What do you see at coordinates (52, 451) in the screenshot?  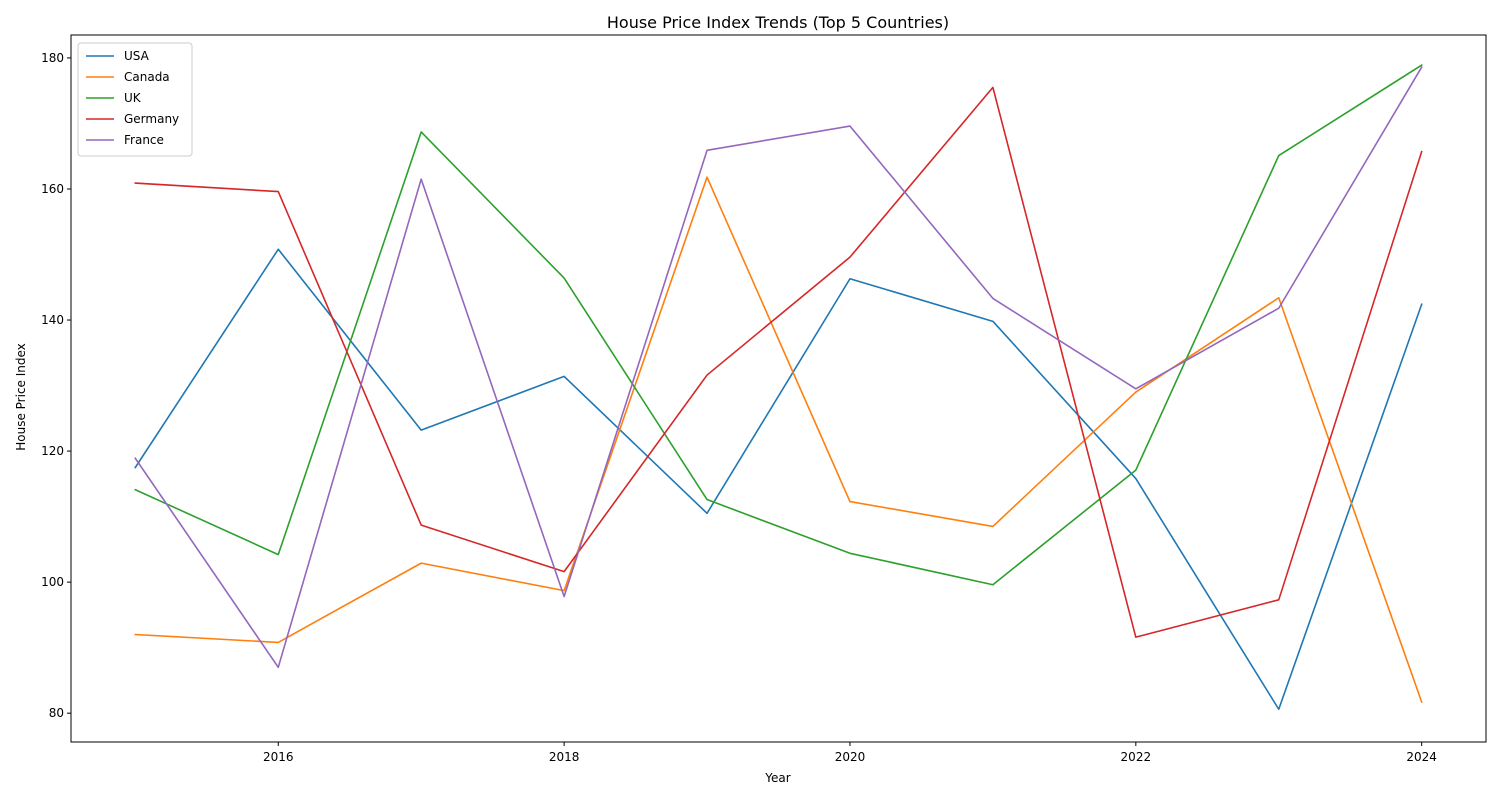 I see `y-tick-label: 120` at bounding box center [52, 451].